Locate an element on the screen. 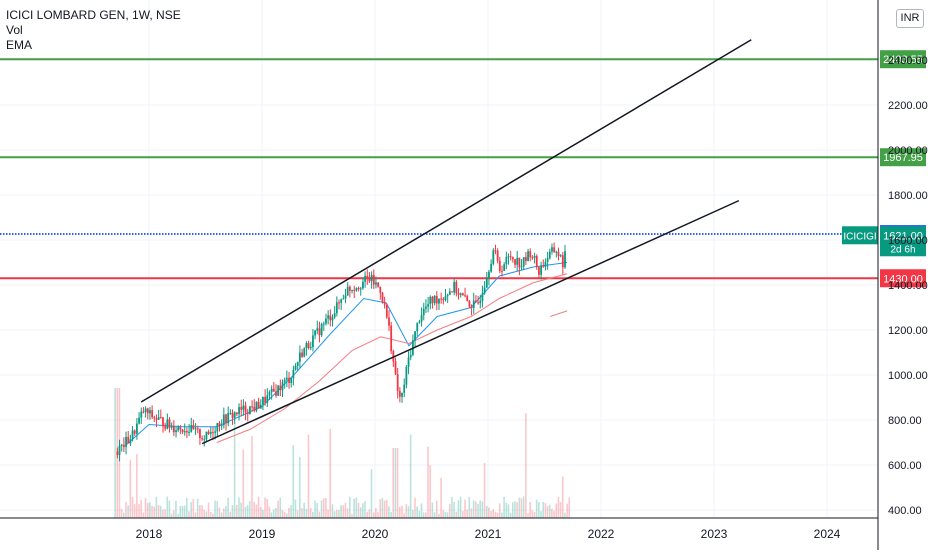 The width and height of the screenshot is (932, 555). y-tick-label: 600.00 is located at coordinates (905, 466).